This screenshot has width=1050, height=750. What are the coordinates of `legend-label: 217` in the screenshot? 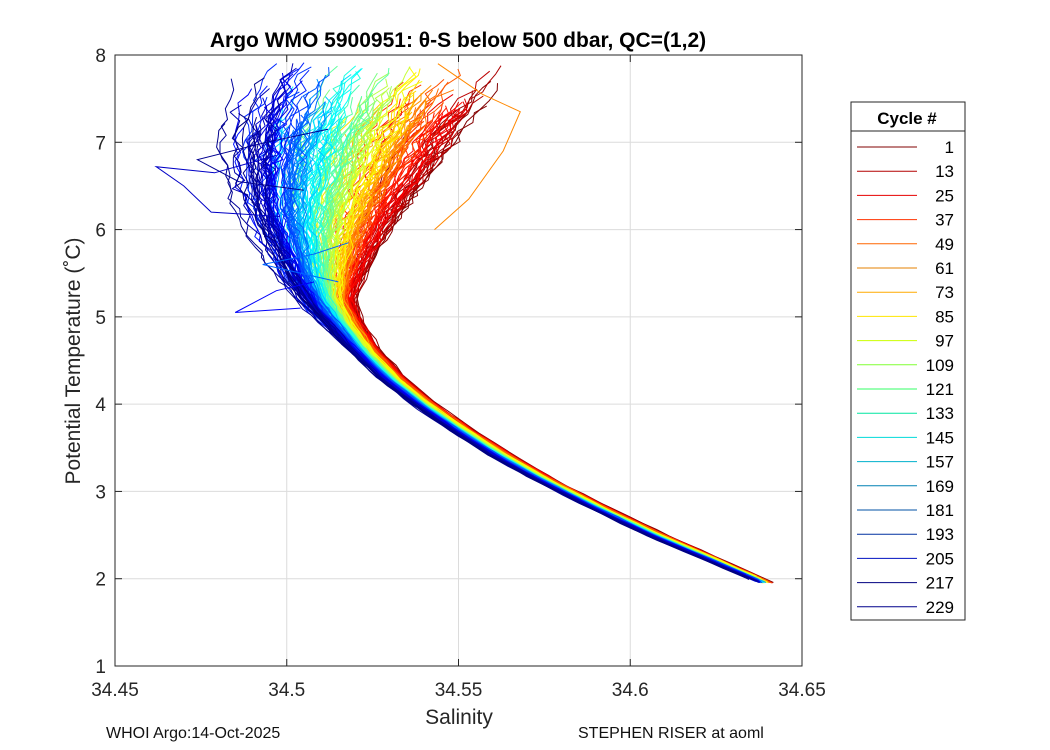 It's located at (940, 583).